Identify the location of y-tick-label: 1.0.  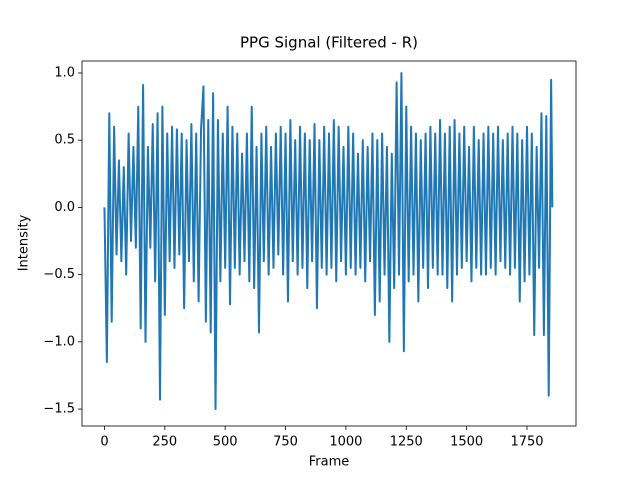
(64, 72).